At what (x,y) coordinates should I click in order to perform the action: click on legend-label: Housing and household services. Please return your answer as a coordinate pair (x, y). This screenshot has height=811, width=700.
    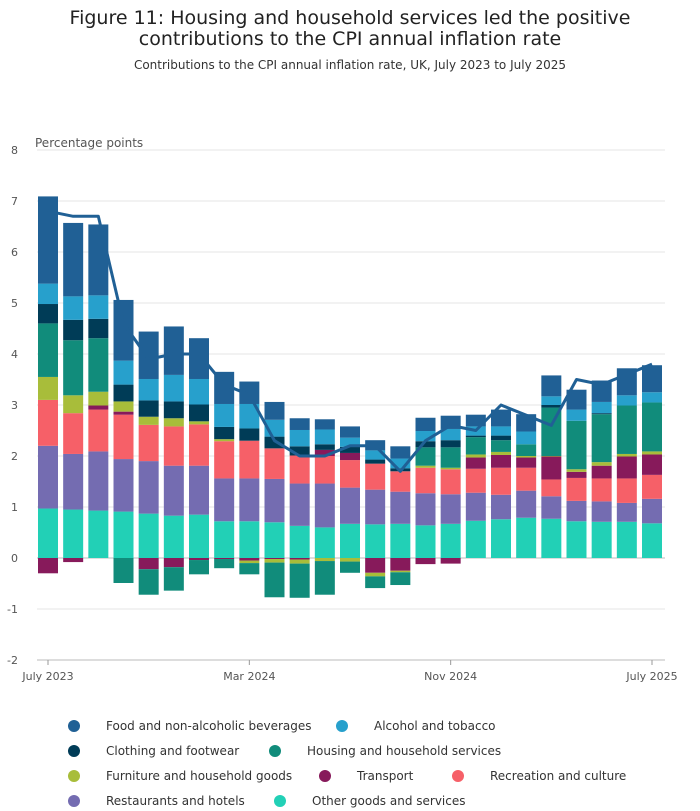
    Looking at the image, I should click on (404, 751).